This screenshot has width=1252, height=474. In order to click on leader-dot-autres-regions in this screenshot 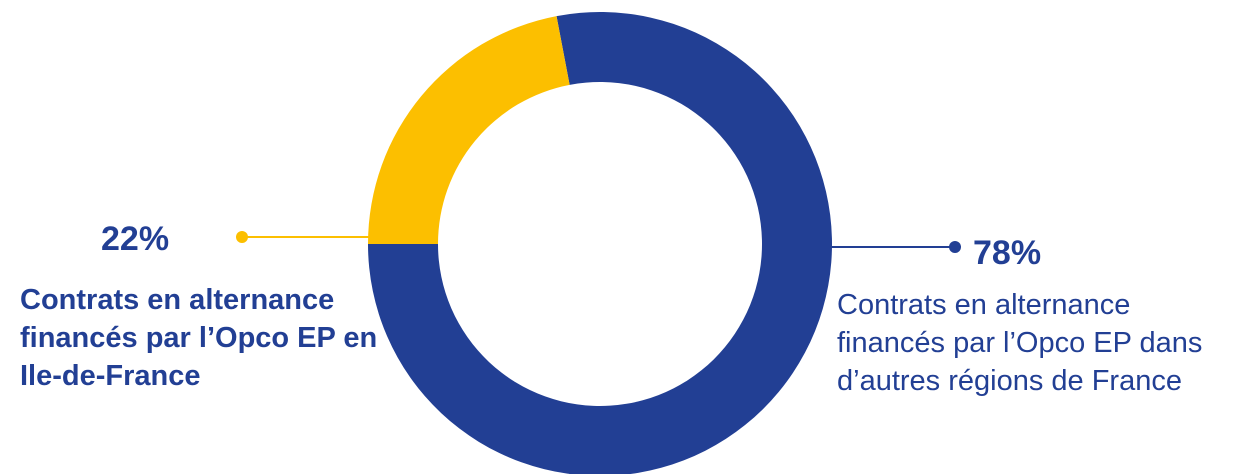, I will do `click(955, 247)`.